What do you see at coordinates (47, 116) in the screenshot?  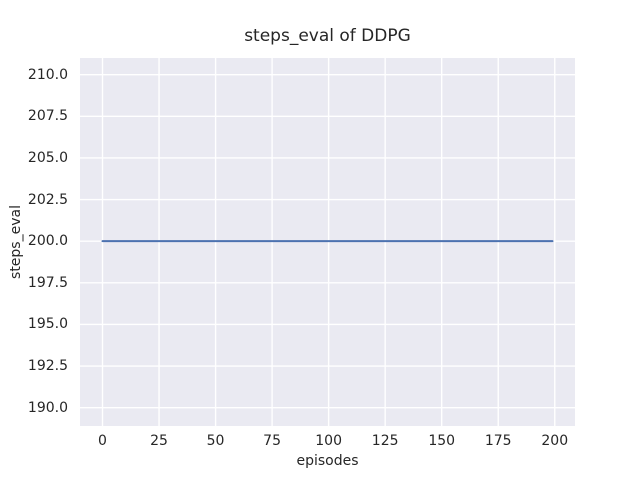 I see `y-tick-label: 207.5` at bounding box center [47, 116].